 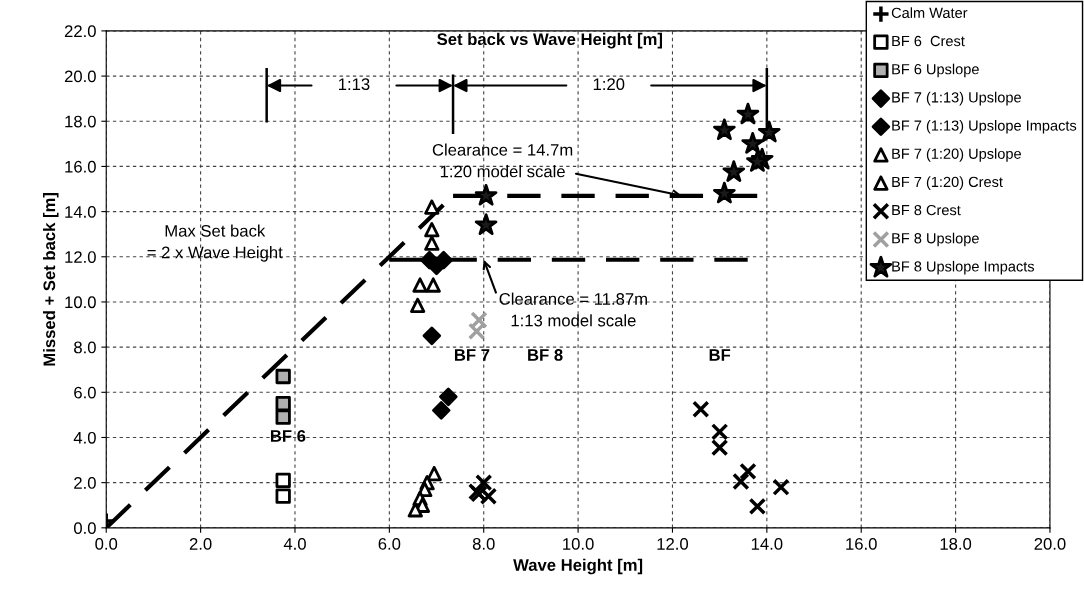 What do you see at coordinates (935, 239) in the screenshot?
I see `legend-label: BF 8 Upslope` at bounding box center [935, 239].